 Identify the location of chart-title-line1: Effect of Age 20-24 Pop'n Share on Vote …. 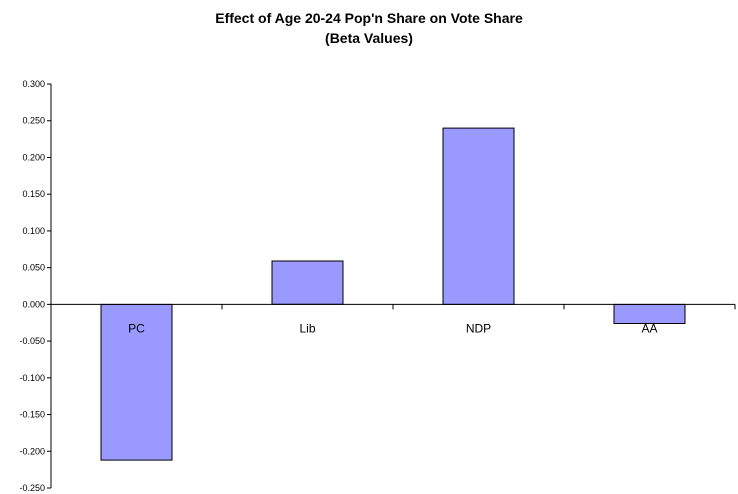
(369, 18).